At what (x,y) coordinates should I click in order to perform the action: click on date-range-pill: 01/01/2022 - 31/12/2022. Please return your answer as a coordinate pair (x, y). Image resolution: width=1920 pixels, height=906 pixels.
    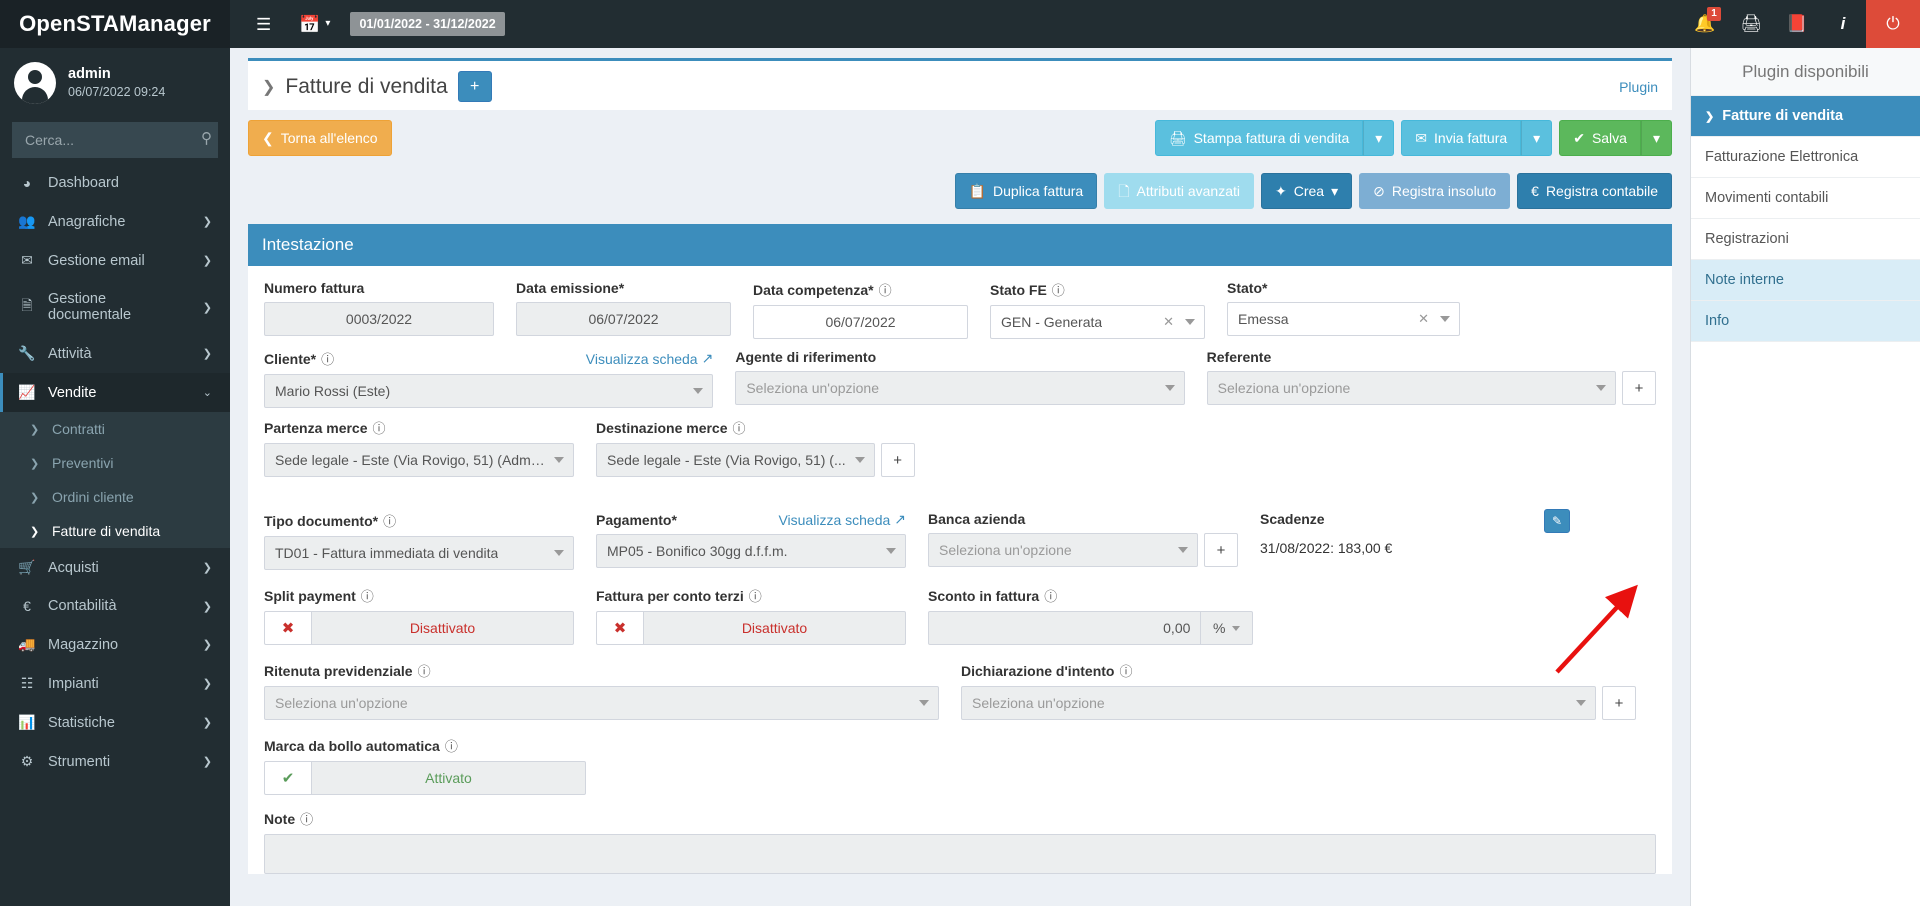
    Looking at the image, I should click on (427, 24).